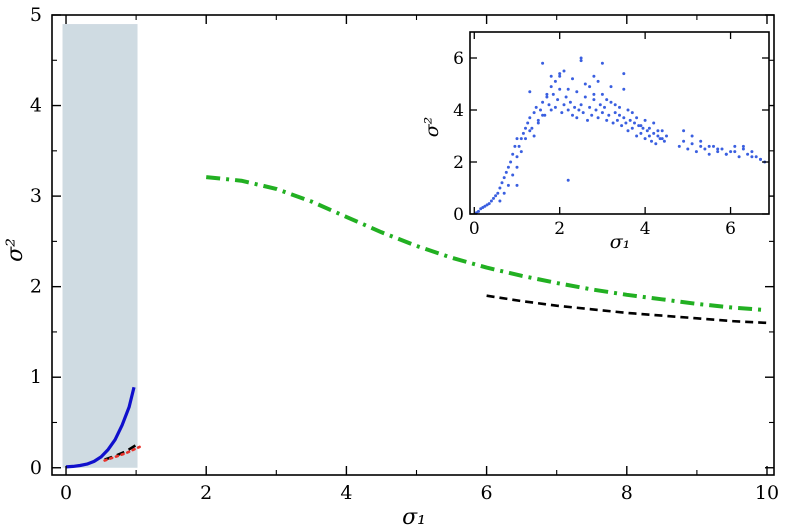  I want to click on inset-y-tick-label-0: 0, so click(458, 215).